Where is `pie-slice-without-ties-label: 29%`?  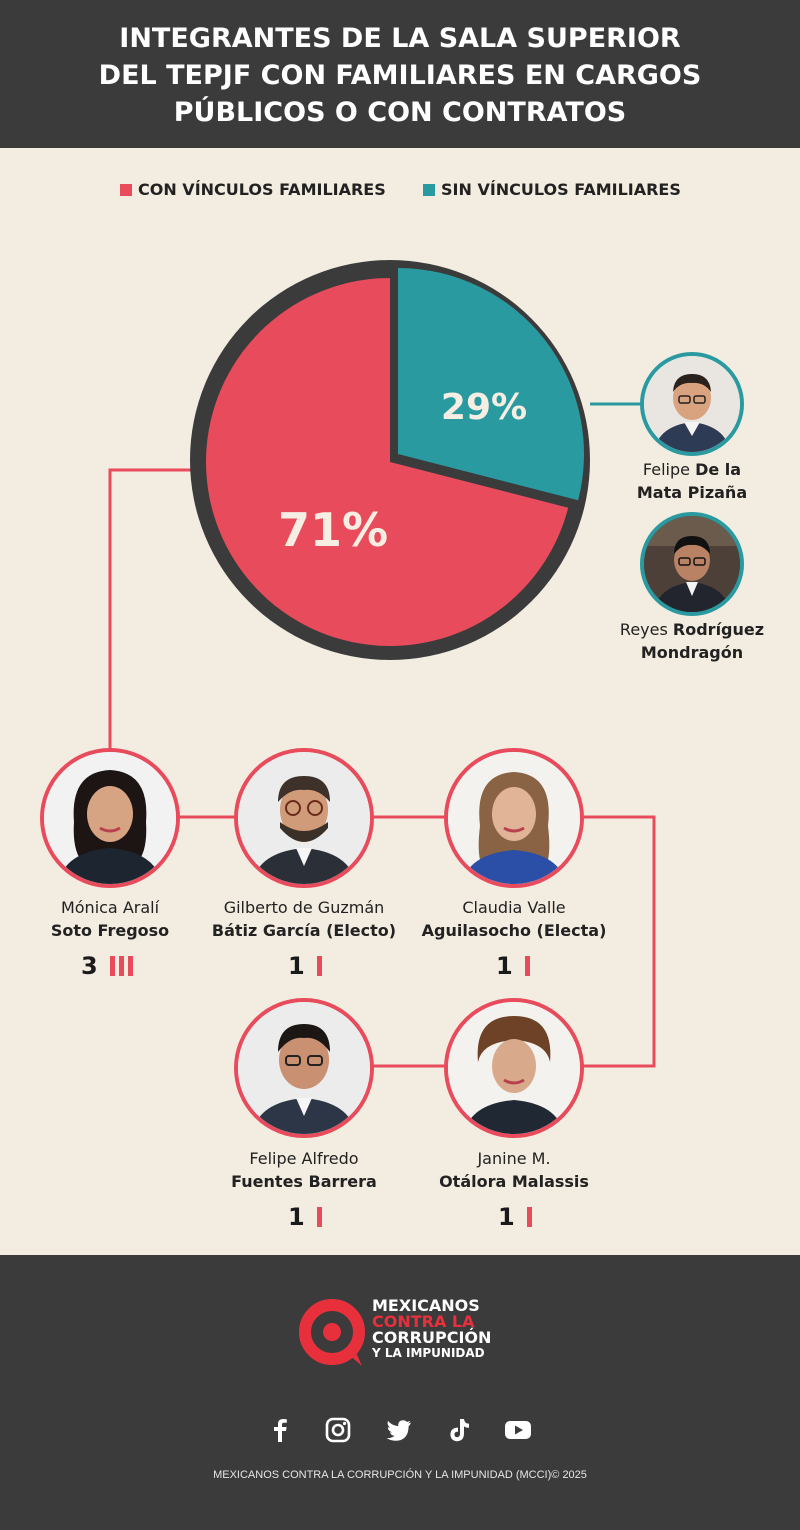
pie-slice-without-ties-label: 29% is located at coordinates (484, 407).